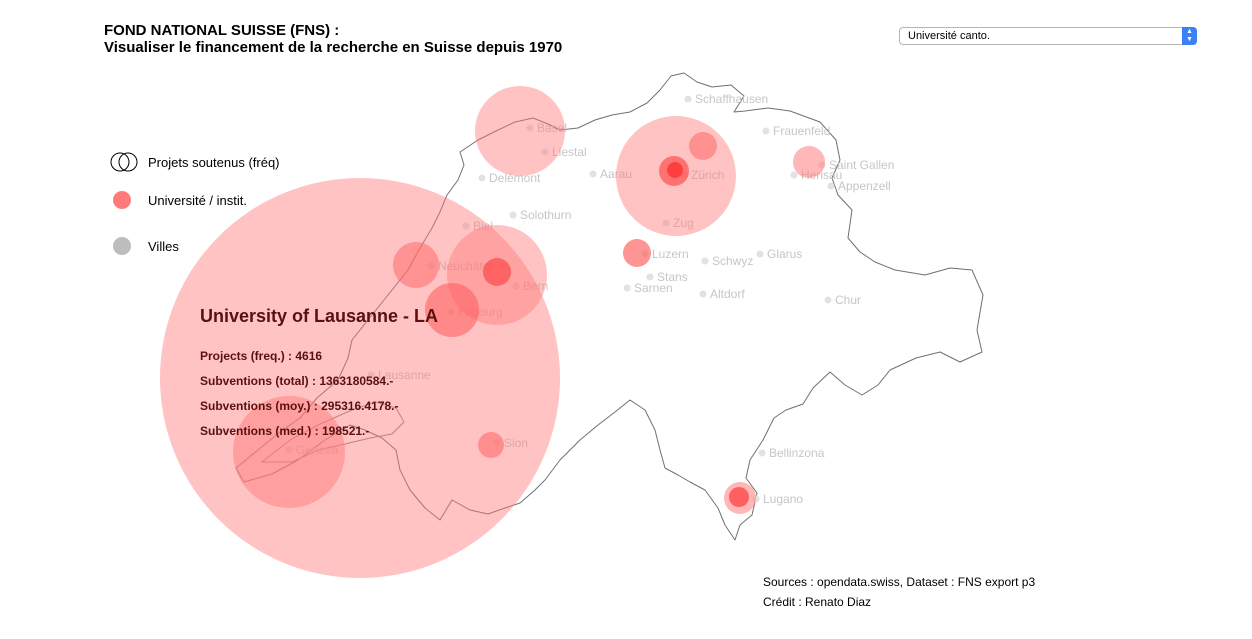 This screenshot has width=1252, height=639. I want to click on city-label-bellinzona: Bellinzona, so click(797, 453).